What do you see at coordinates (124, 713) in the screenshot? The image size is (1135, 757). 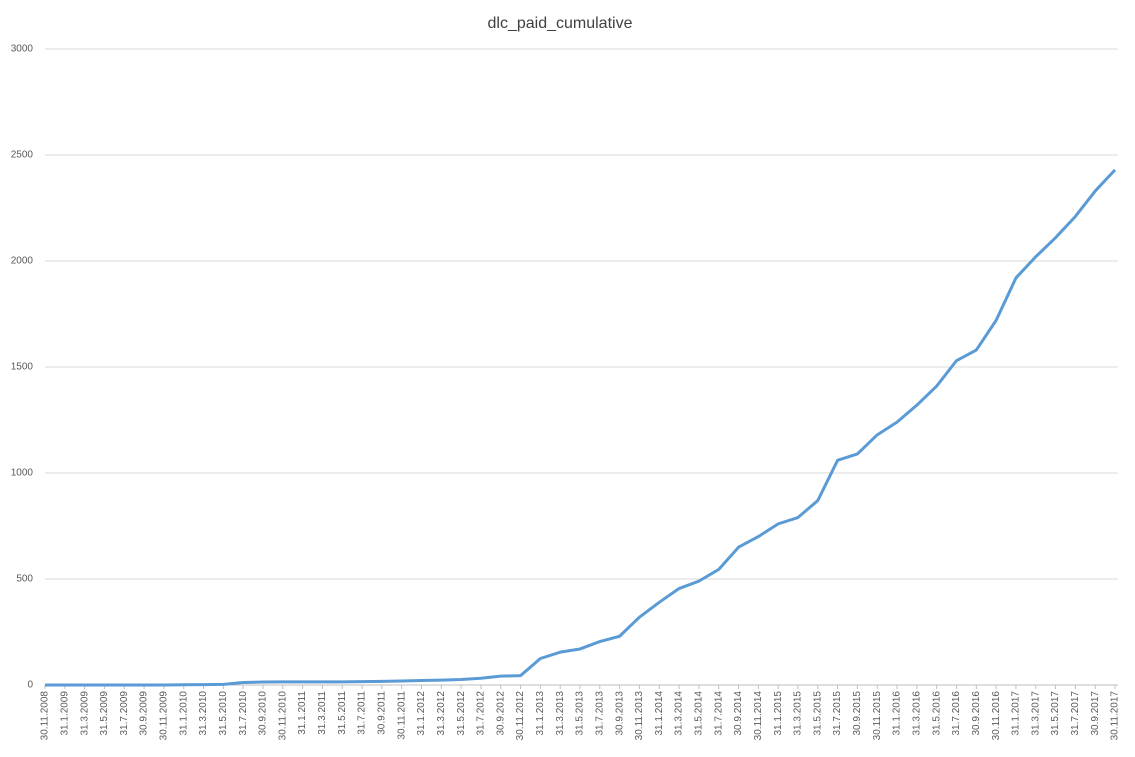 I see `x-tick-label: 31.7.2009` at bounding box center [124, 713].